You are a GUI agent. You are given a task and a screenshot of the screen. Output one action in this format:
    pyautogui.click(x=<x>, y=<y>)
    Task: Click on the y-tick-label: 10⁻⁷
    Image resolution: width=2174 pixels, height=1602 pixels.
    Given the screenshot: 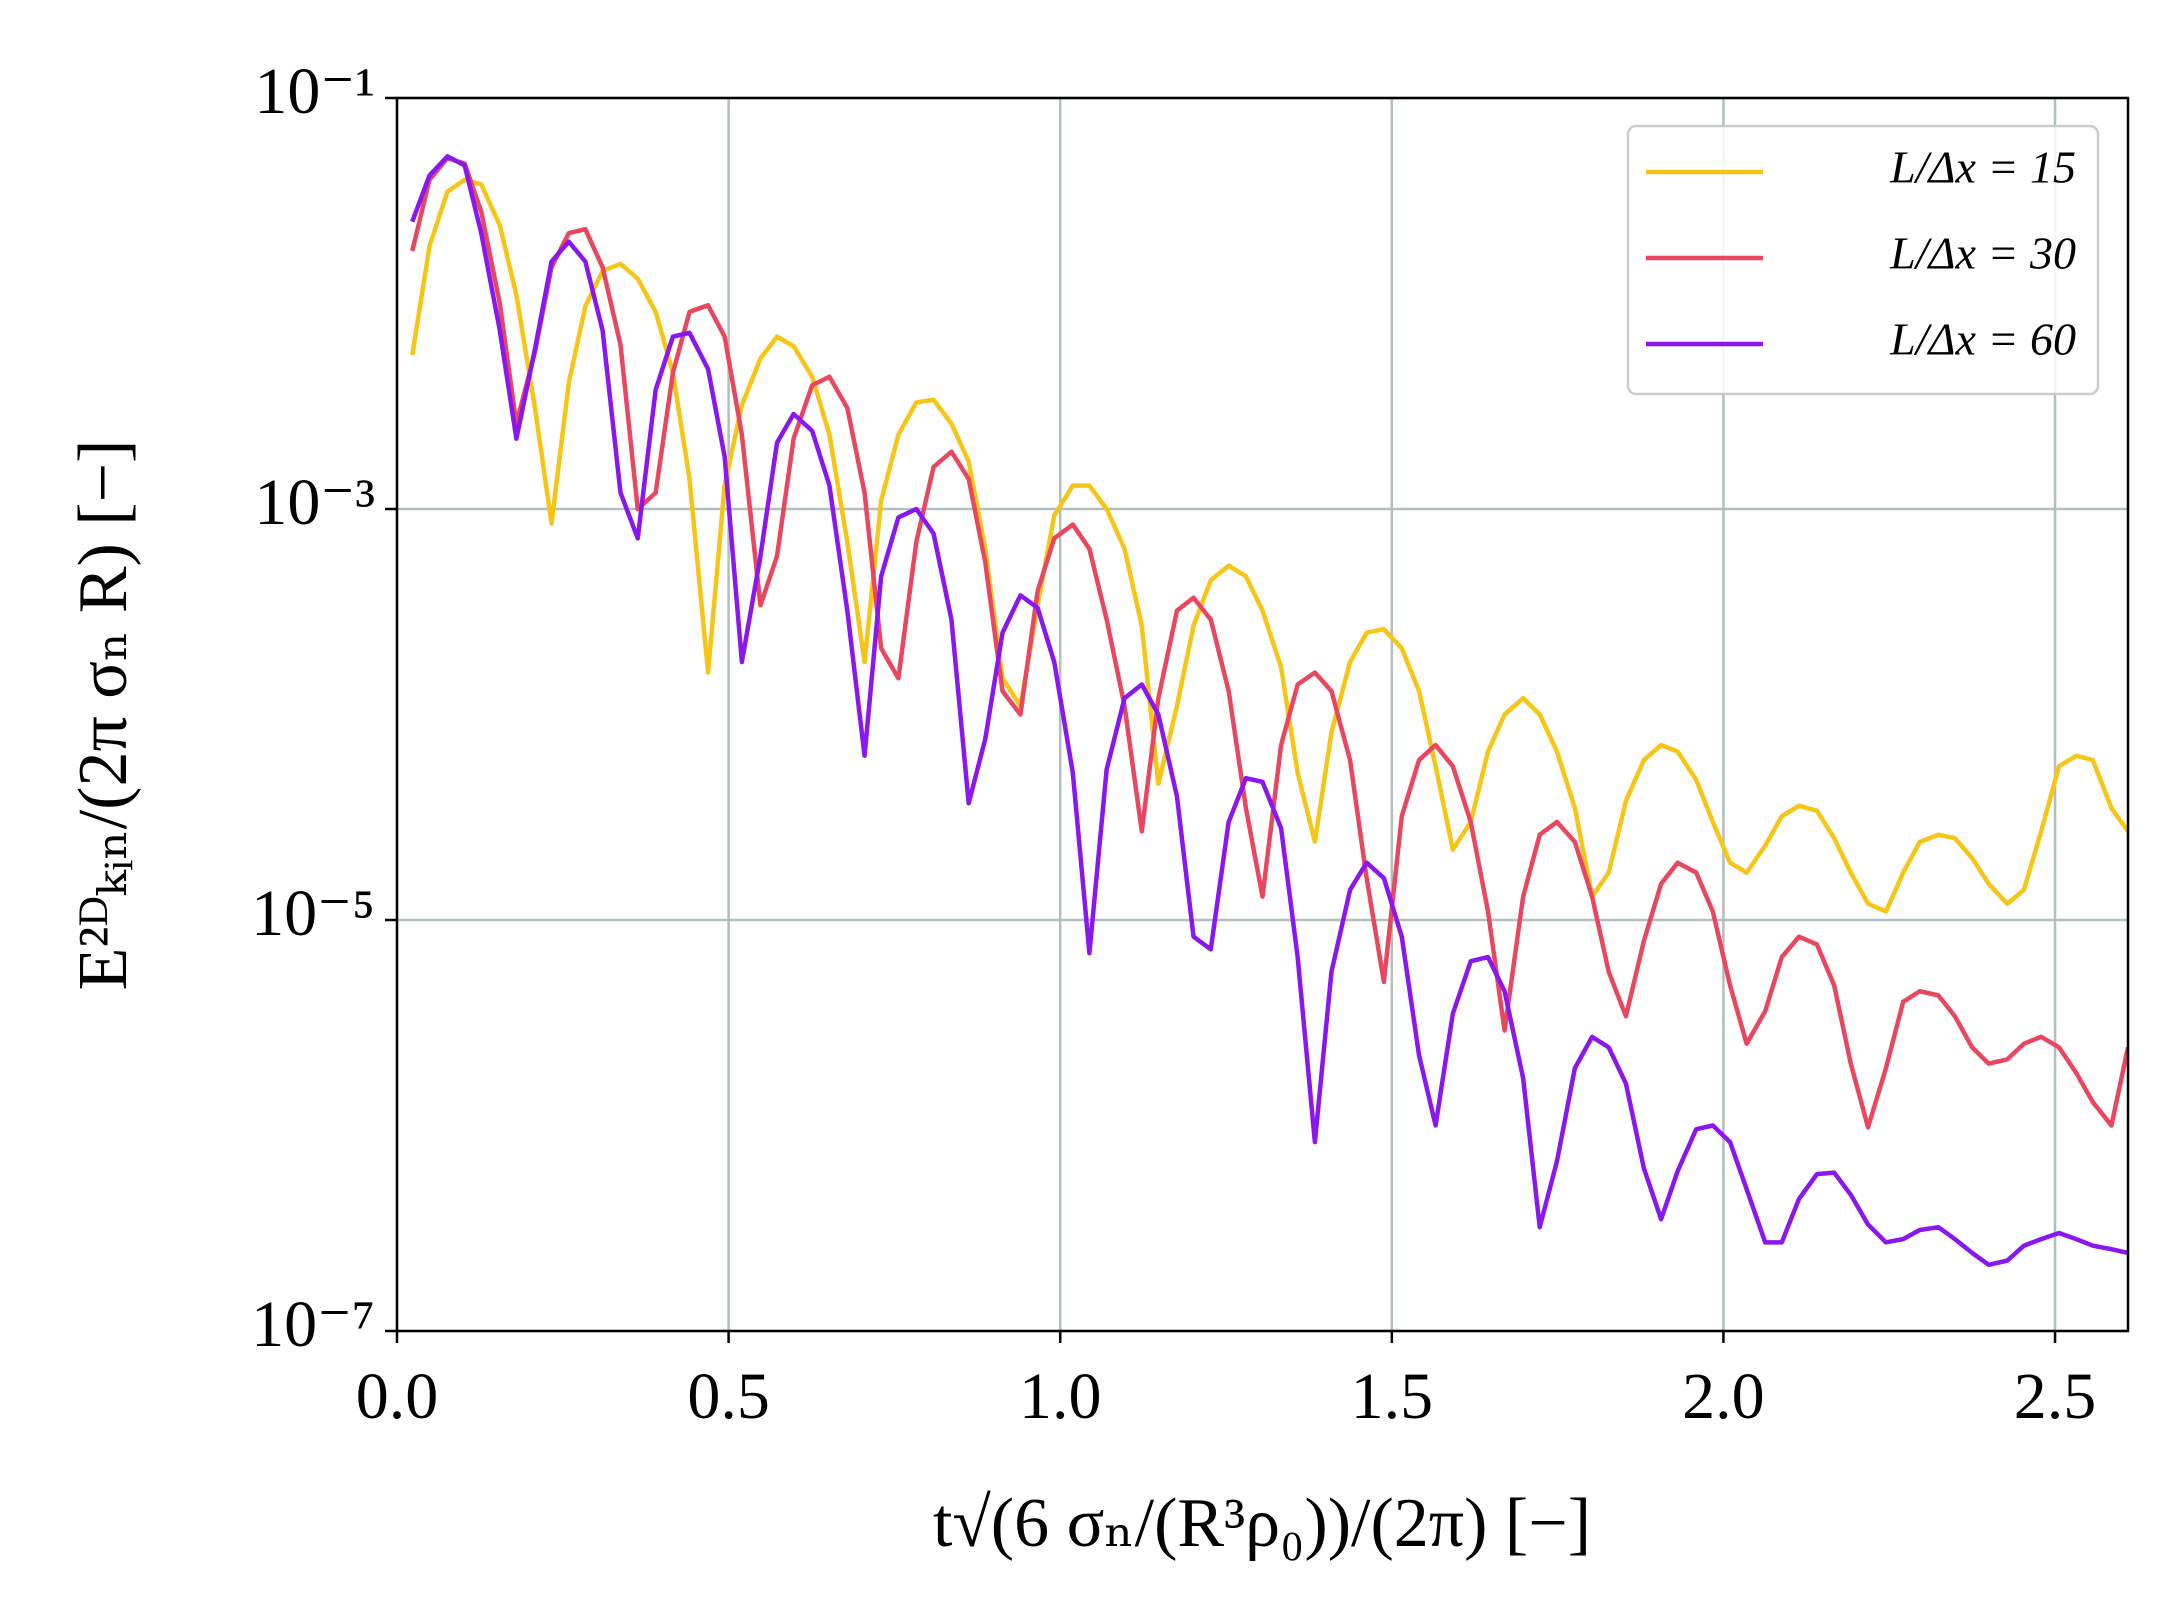 What is the action you would take?
    pyautogui.click(x=313, y=1324)
    